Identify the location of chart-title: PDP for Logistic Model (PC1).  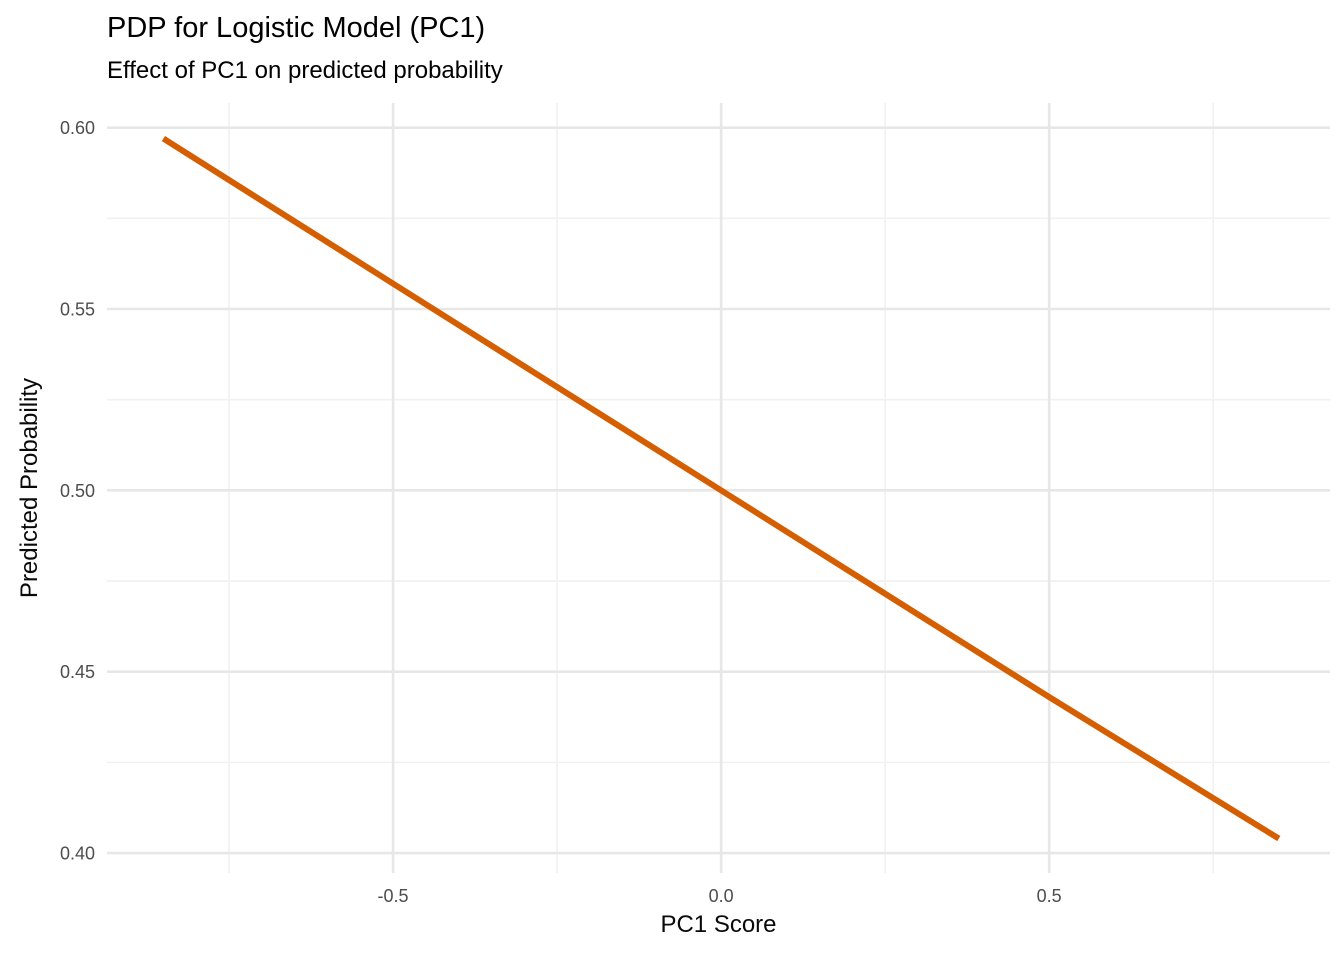
(296, 28).